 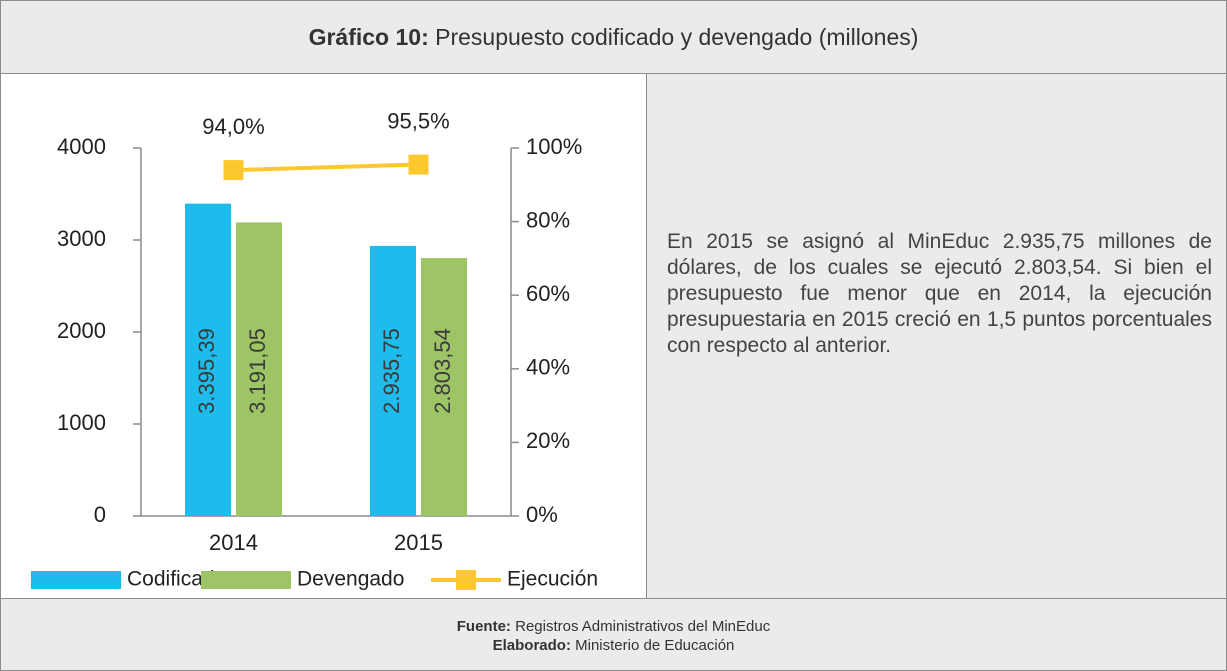 I want to click on x-tick-label: 2015, so click(x=418, y=542).